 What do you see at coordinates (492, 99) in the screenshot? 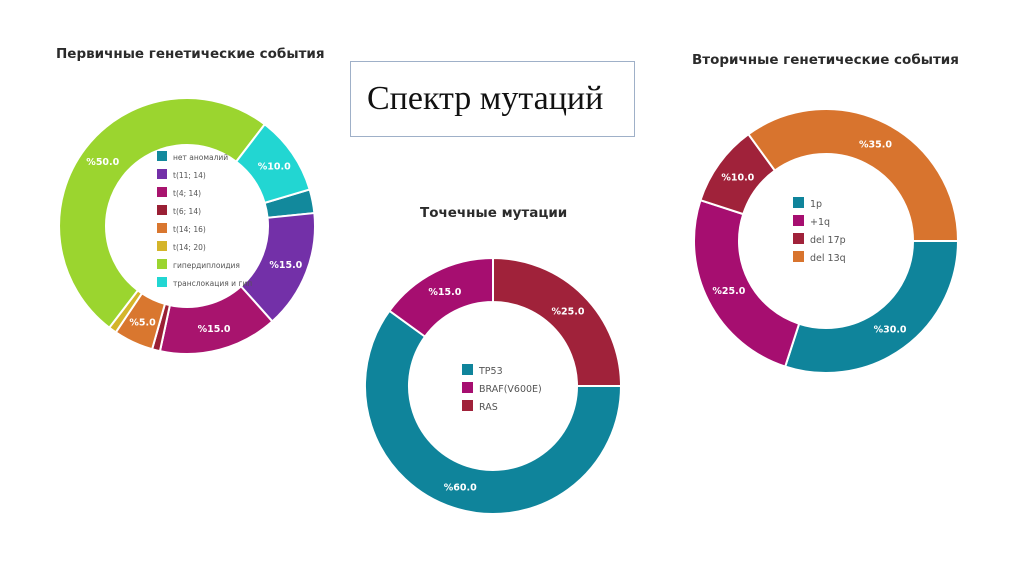
I see `slide-title: Спектр мутаций` at bounding box center [492, 99].